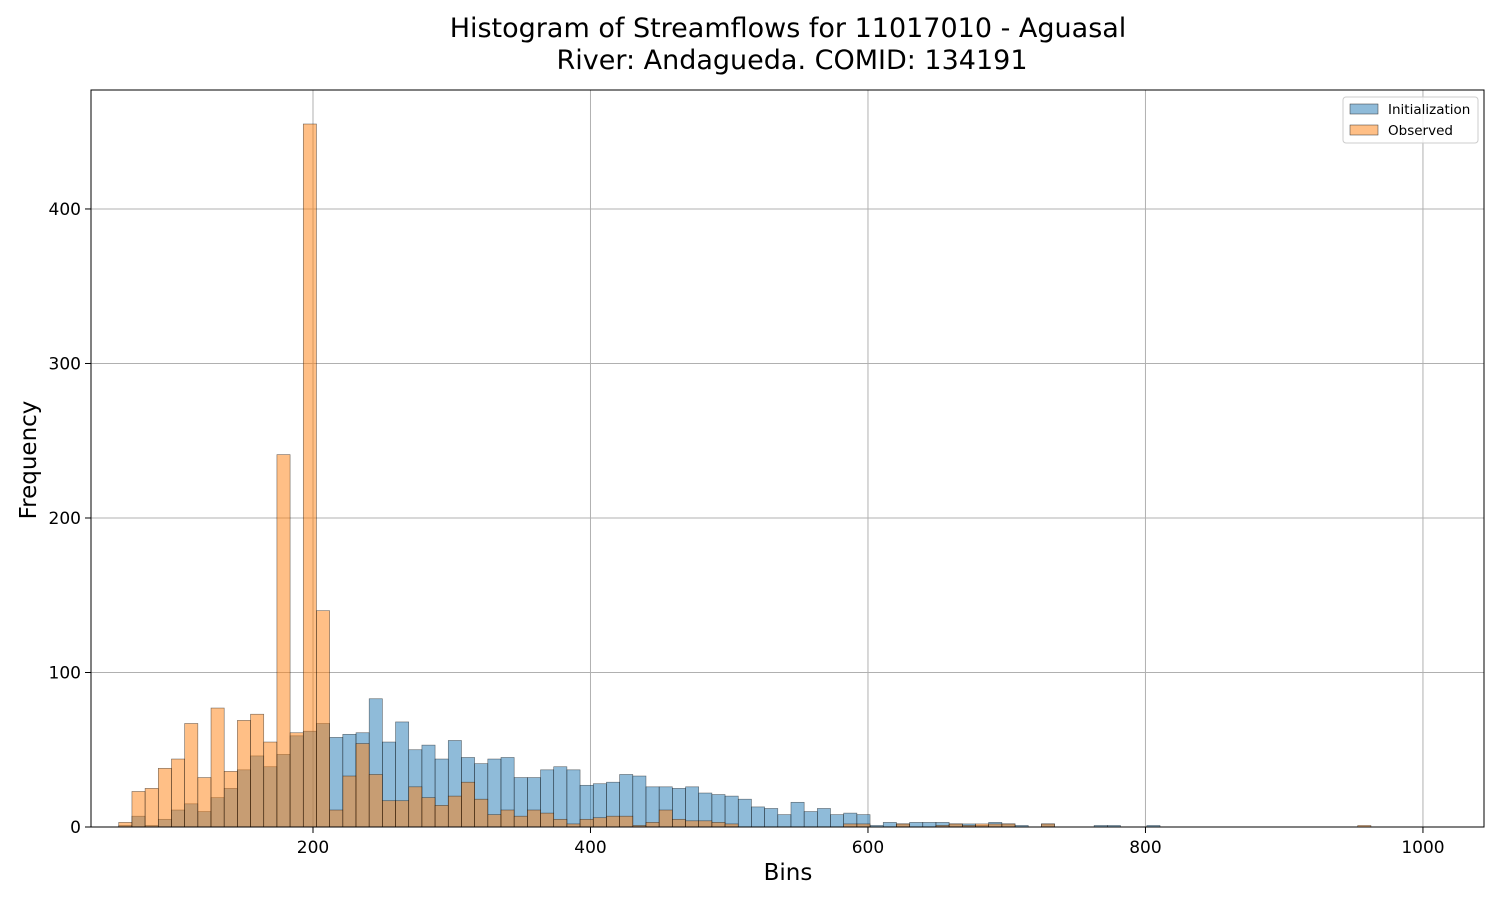 The height and width of the screenshot is (900, 1500). What do you see at coordinates (1420, 131) in the screenshot?
I see `legend-label-observed: Observed` at bounding box center [1420, 131].